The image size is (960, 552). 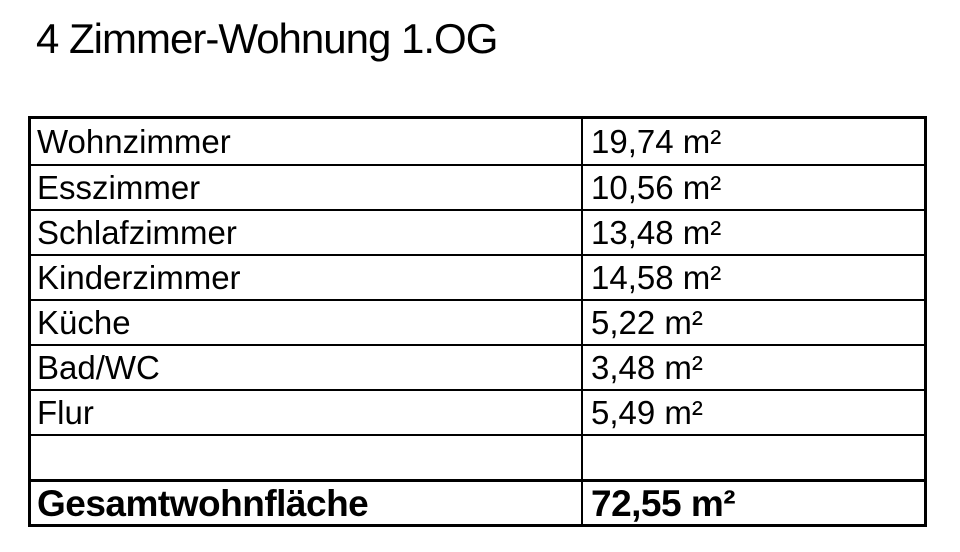 What do you see at coordinates (65, 412) in the screenshot?
I see `room-name-cell: Flur` at bounding box center [65, 412].